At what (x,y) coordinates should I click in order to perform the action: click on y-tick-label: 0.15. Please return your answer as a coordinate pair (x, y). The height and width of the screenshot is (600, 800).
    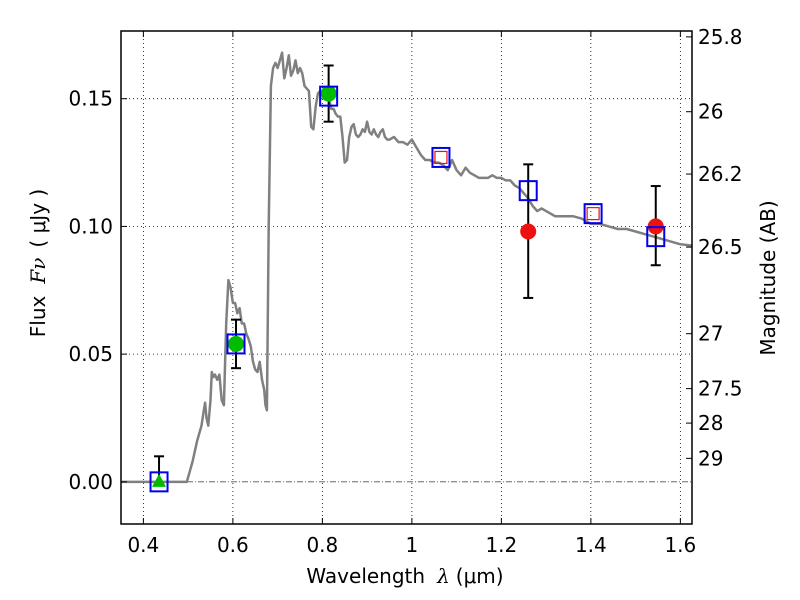
    Looking at the image, I should click on (90, 99).